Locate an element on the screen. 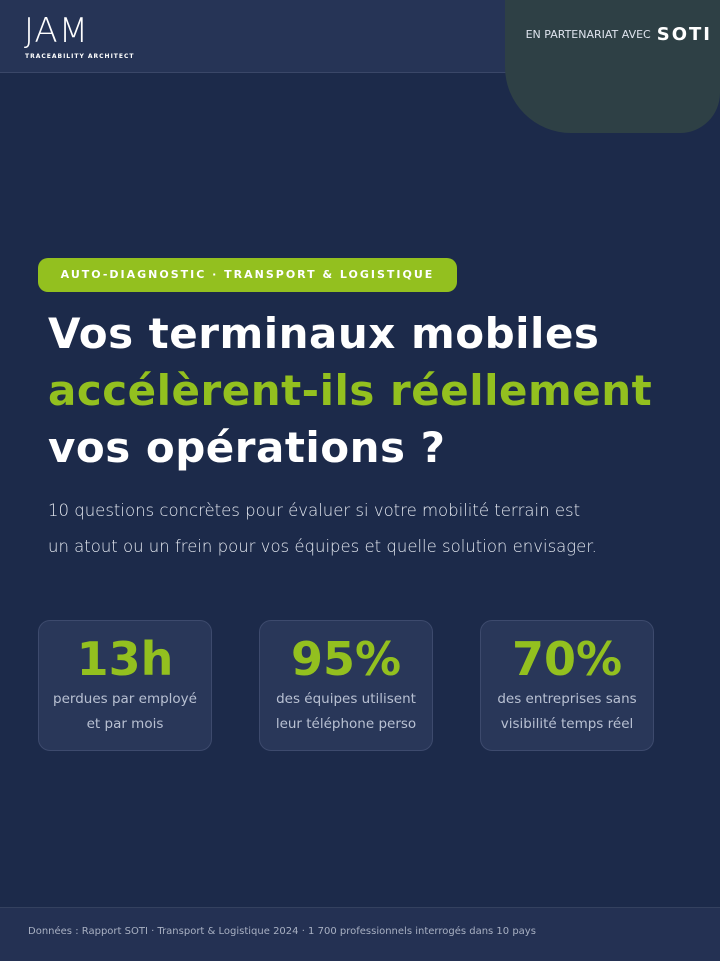 The image size is (720, 961). stat-value: 13h is located at coordinates (125, 659).